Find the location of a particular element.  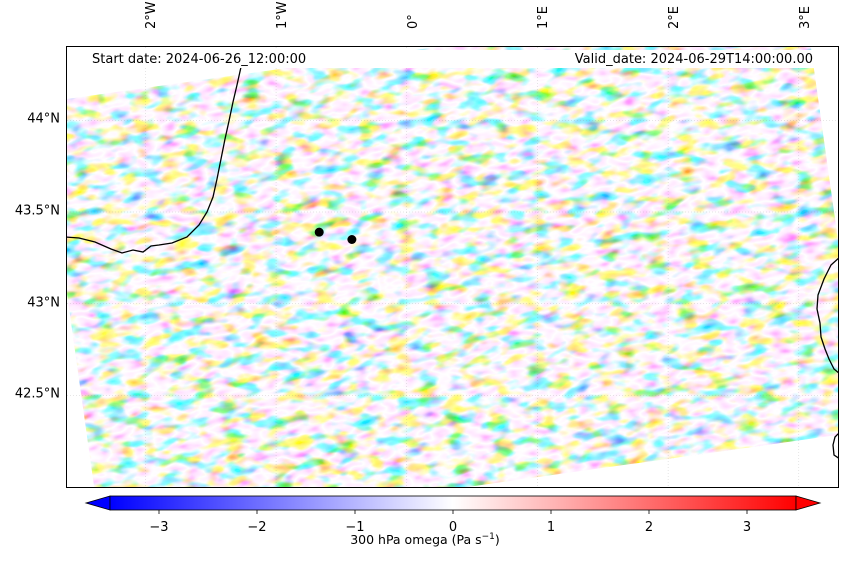

station-markers is located at coordinates (335, 235).